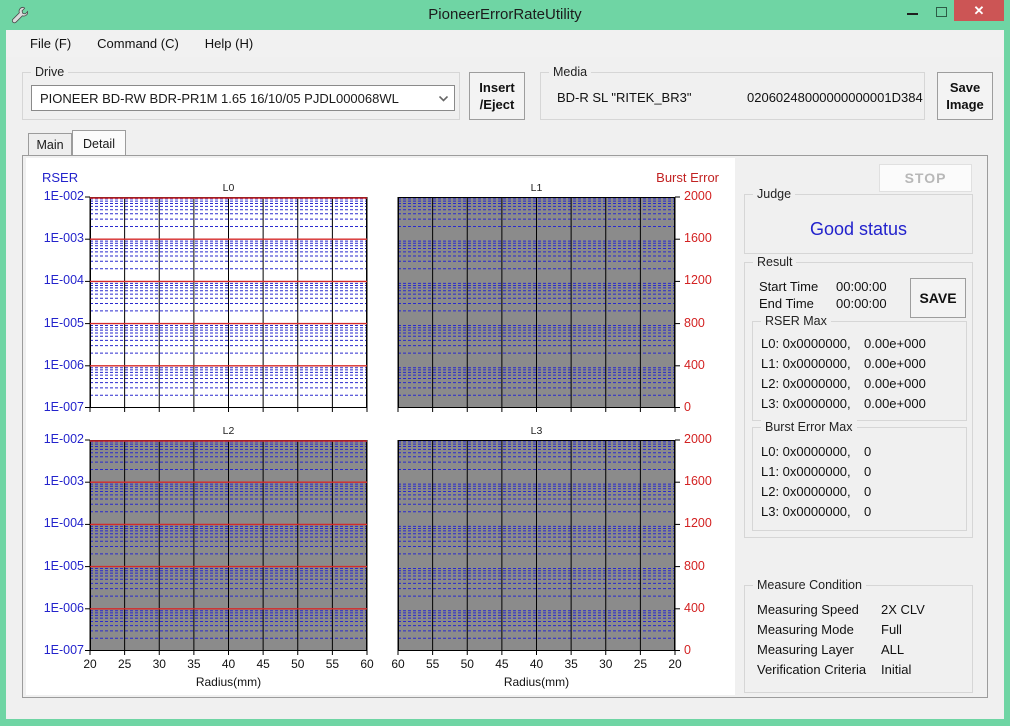 The width and height of the screenshot is (1010, 726). Describe the element at coordinates (979, 10) in the screenshot. I see `close-button: ✕` at that location.